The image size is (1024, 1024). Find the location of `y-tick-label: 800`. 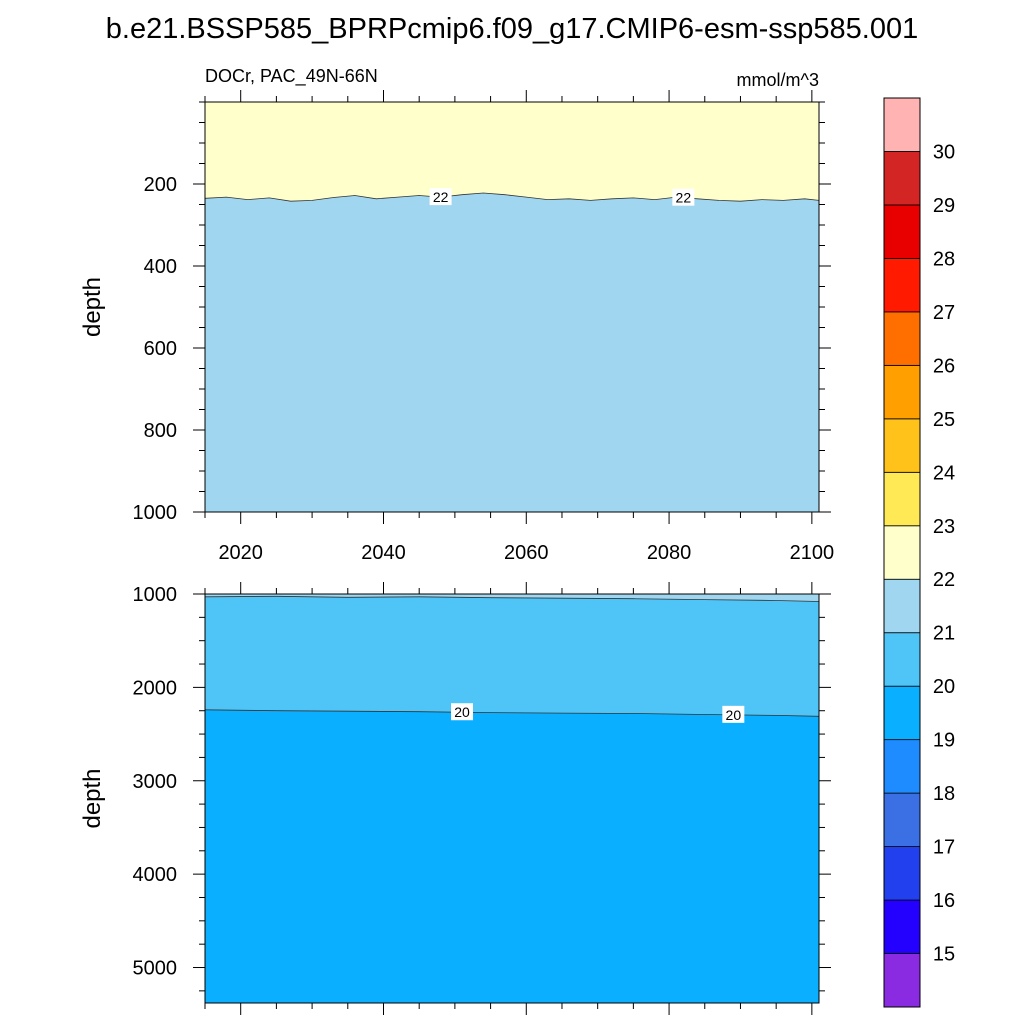

y-tick-label: 800 is located at coordinates (160, 431).